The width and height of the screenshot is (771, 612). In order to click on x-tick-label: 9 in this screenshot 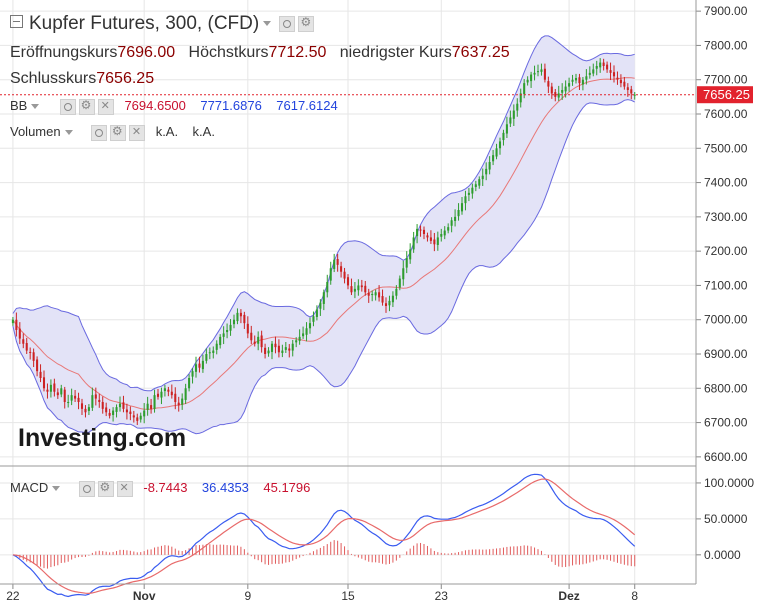, I will do `click(247, 596)`.